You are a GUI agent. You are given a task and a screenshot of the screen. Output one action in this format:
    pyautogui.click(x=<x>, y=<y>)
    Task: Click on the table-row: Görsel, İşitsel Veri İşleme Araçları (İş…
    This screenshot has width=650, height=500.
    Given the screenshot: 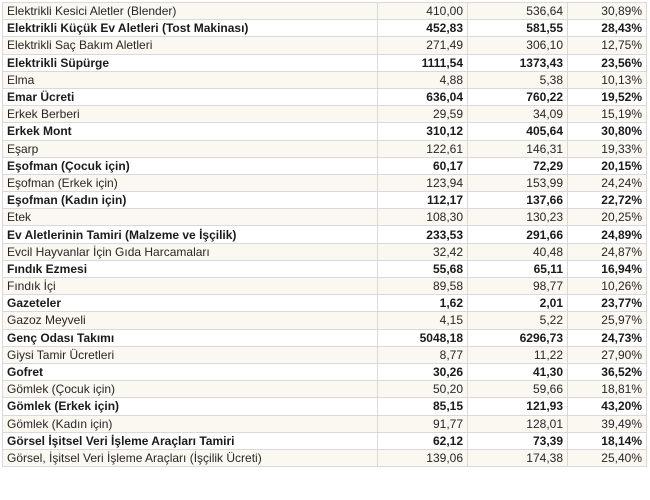 What is the action you would take?
    pyautogui.click(x=324, y=458)
    